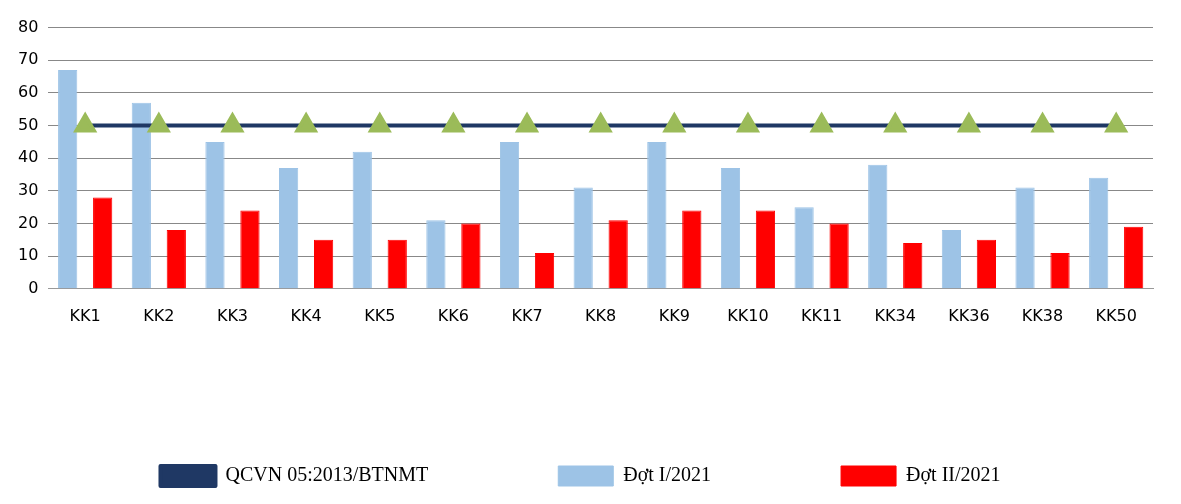  Describe the element at coordinates (953, 474) in the screenshot. I see `legend-label: Đợt II/2021` at that location.